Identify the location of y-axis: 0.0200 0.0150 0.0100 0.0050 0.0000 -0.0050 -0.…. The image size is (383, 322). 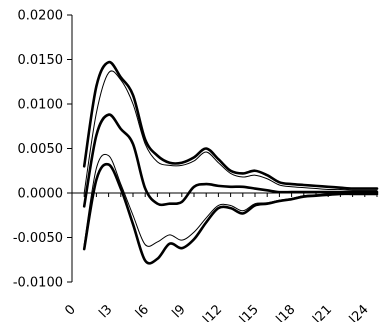
(43, 150).